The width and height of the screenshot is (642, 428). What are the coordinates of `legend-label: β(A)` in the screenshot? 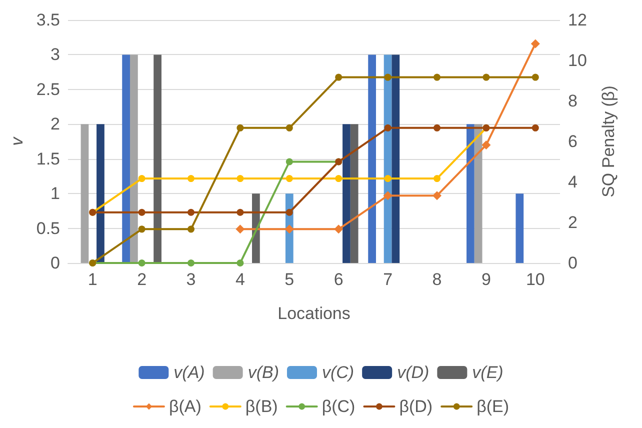 It's located at (185, 406).